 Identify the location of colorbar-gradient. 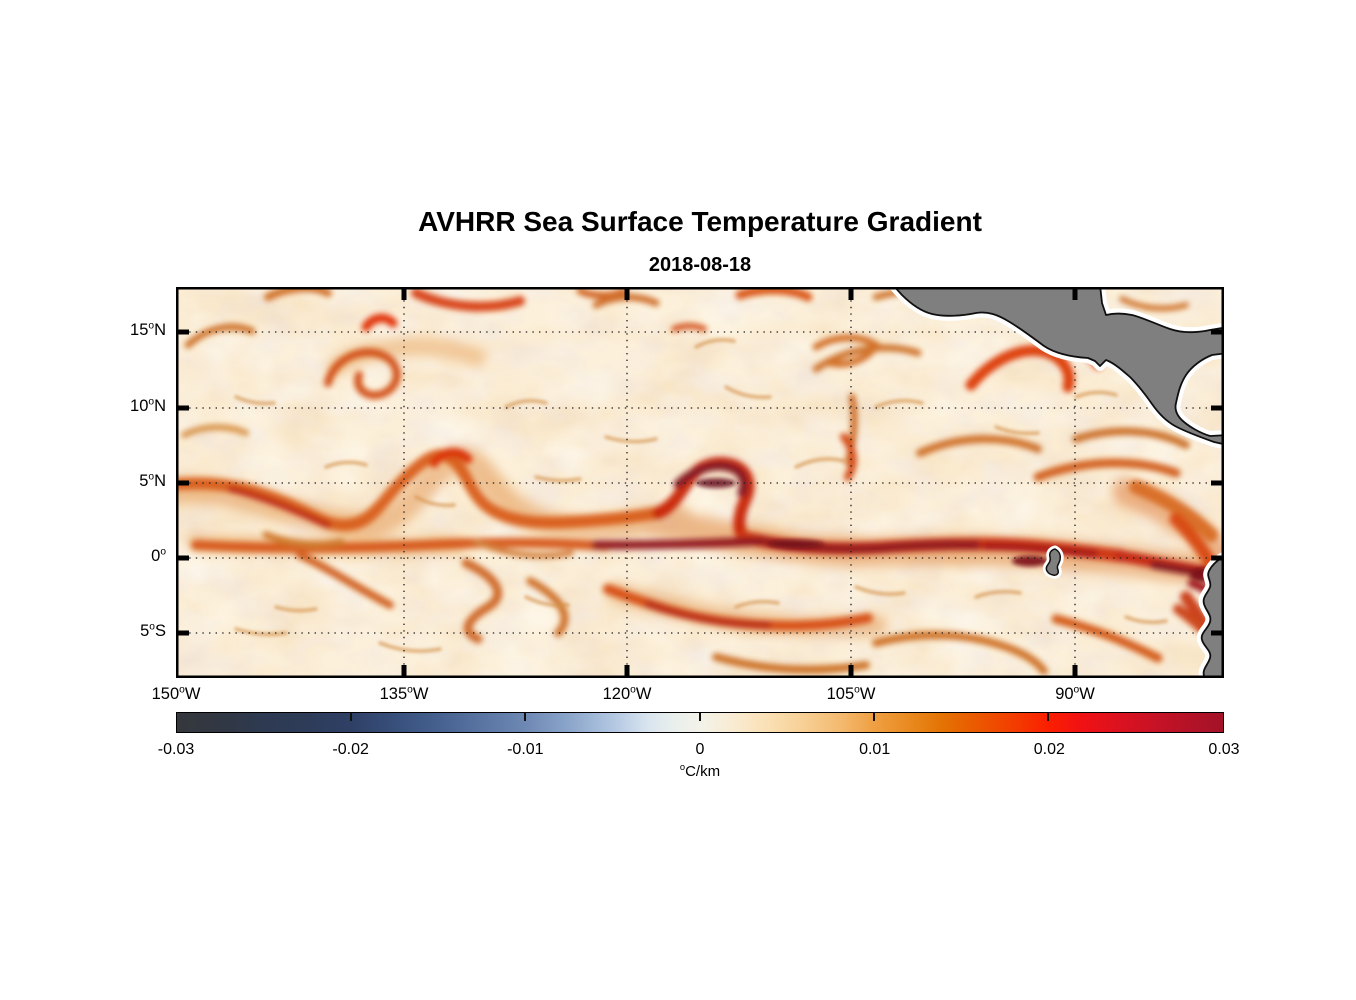
(700, 722).